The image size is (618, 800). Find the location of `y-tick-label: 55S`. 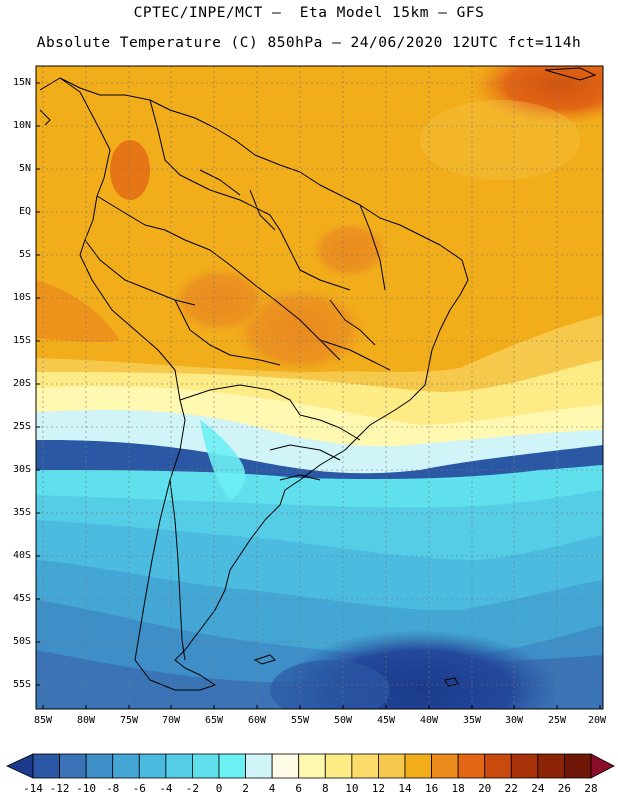

y-tick-label: 55S is located at coordinates (21, 684).